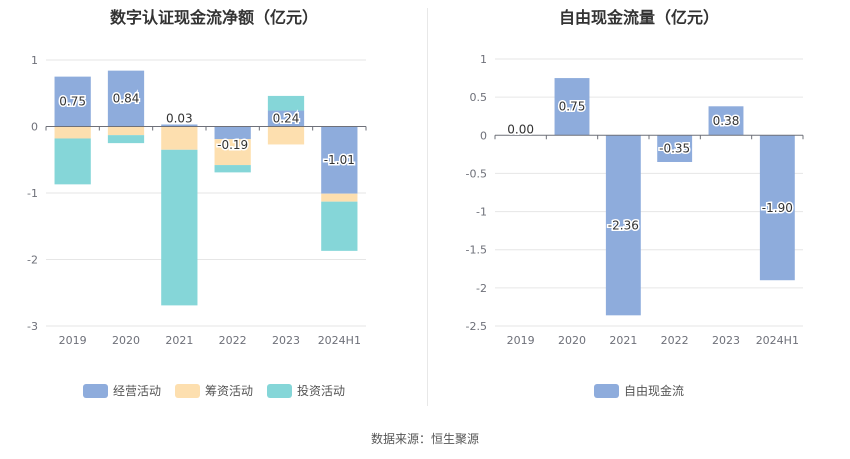 This screenshot has height=459, width=850. I want to click on left-chart-y-tick-label: 1, so click(34, 60).